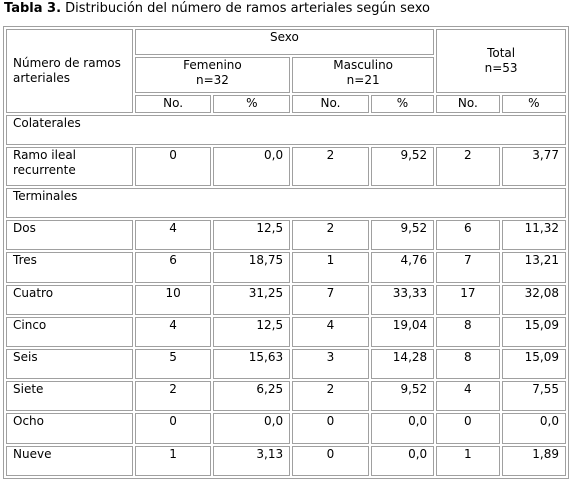 Image resolution: width=574 pixels, height=482 pixels. I want to click on masculino-percent: 33,33, so click(402, 299).